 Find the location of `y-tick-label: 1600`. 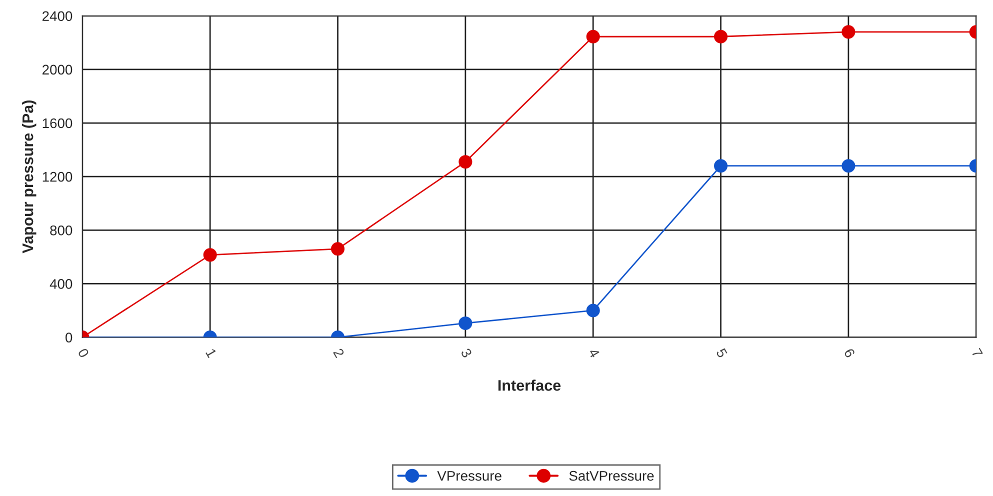

y-tick-label: 1600 is located at coordinates (57, 123).